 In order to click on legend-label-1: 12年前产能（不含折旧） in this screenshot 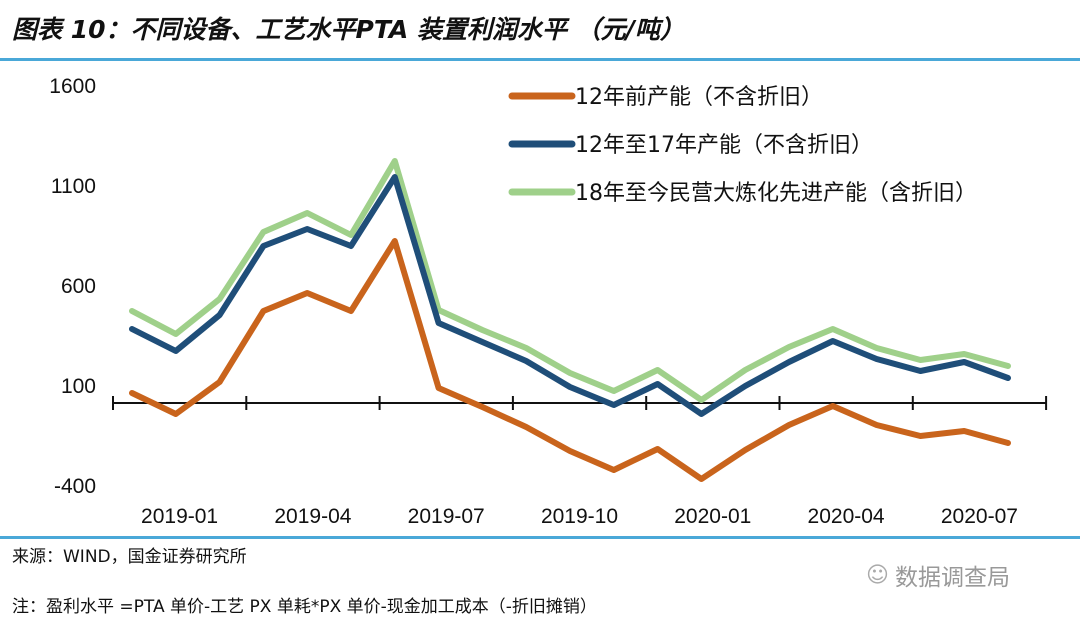, I will do `click(699, 97)`.